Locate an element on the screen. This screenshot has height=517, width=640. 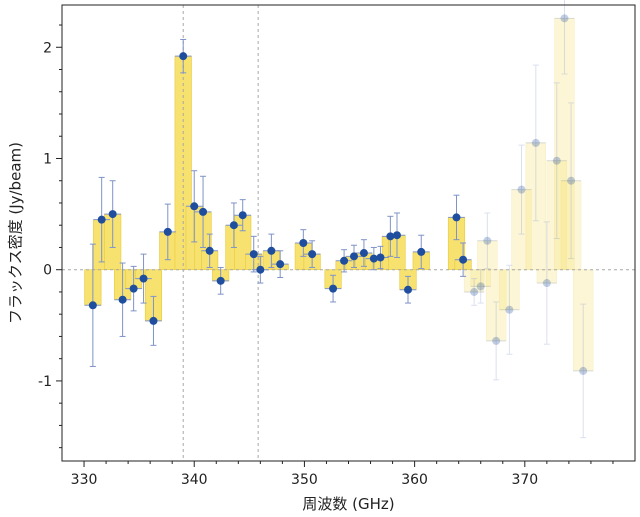
y-tick-label: 0 is located at coordinates (47, 271).